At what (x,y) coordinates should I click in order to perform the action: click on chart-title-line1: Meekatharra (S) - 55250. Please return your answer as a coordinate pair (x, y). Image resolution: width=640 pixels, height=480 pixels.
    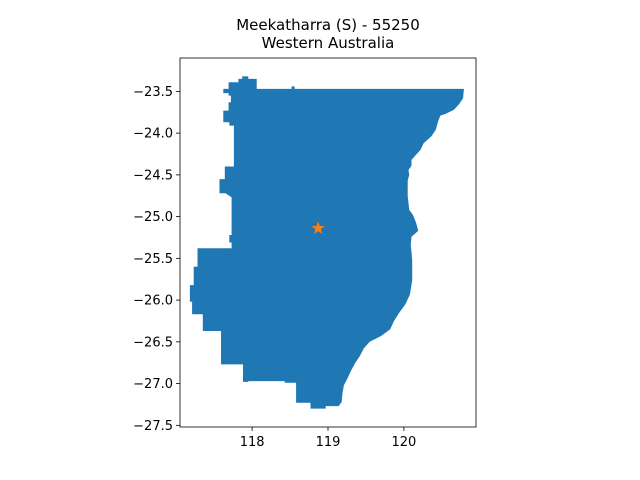
    Looking at the image, I should click on (328, 25).